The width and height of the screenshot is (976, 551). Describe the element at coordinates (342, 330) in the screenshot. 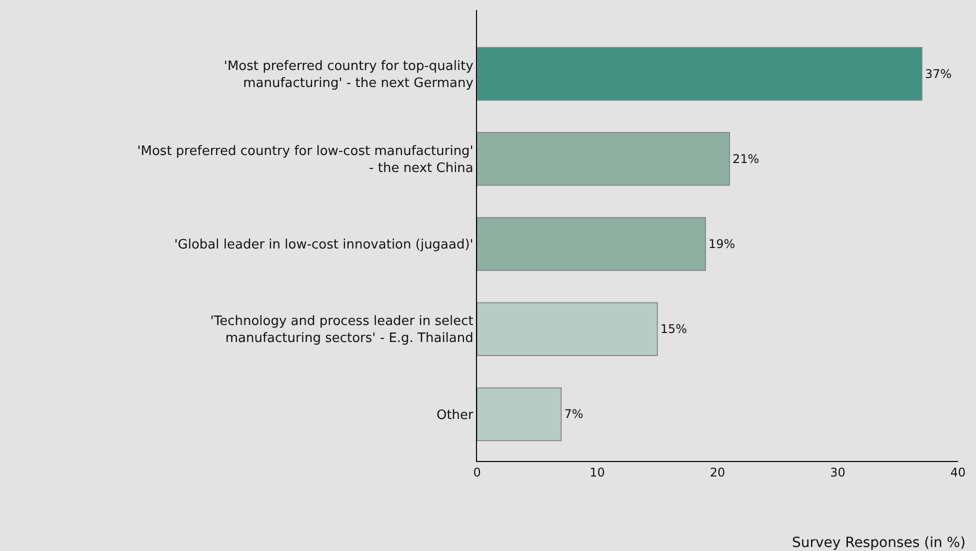

I see `y-tick-label: 'Technology and process leader in select manufacturing sectors' - E.g. Thailand` at that location.